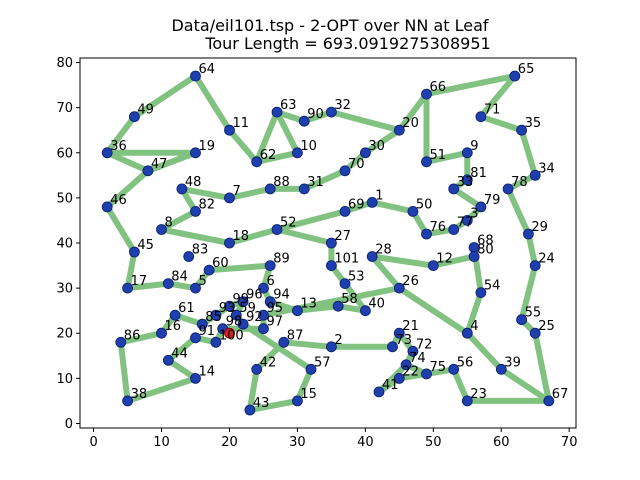 This screenshot has width=640, height=480. Describe the element at coordinates (220, 263) in the screenshot. I see `city-label-60: 60` at that location.